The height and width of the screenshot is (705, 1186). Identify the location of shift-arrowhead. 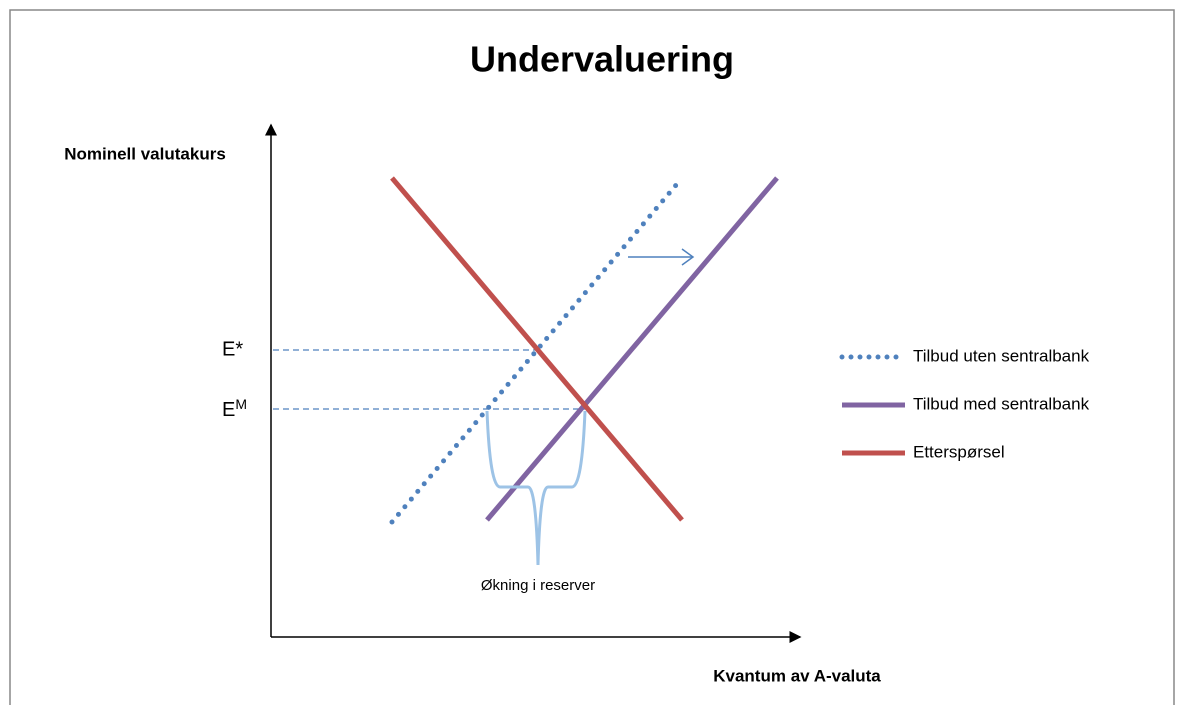
(688, 257).